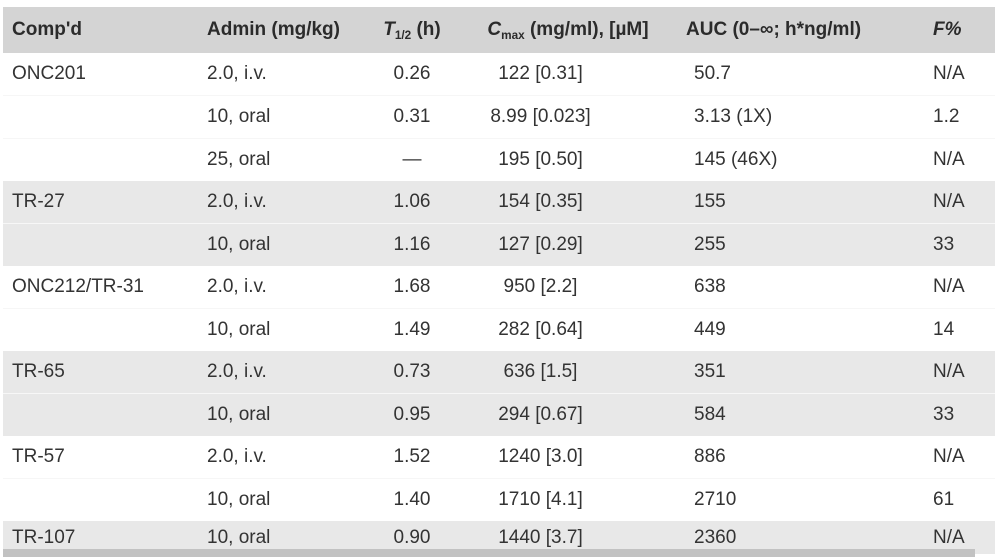  I want to click on header-cell-admin: Admin (mg/kg), so click(273, 29).